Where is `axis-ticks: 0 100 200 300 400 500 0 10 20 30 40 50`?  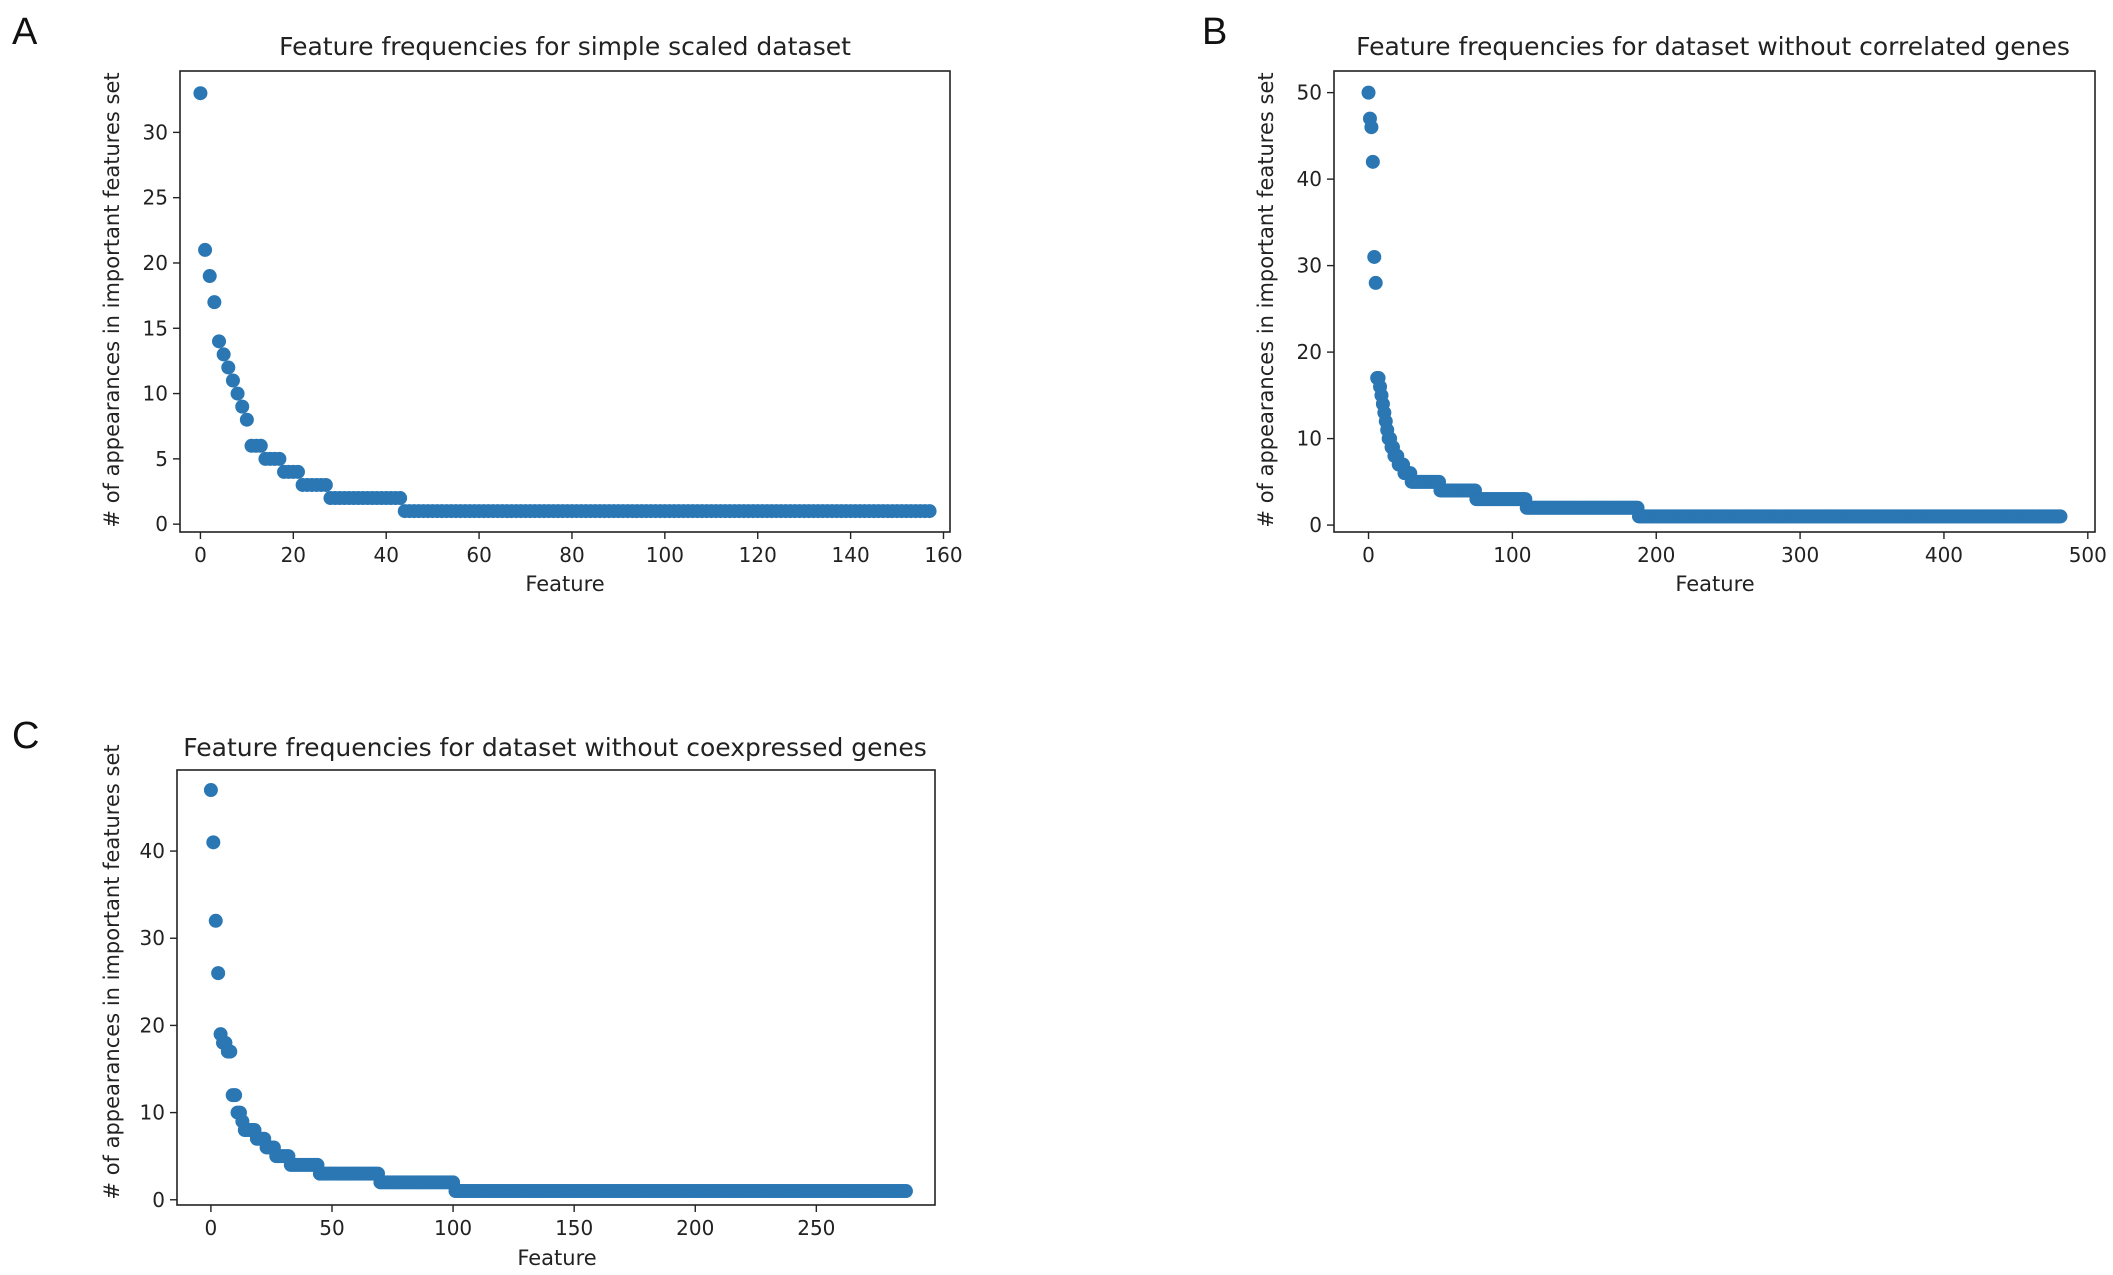
axis-ticks: 0 100 200 300 400 500 0 10 20 30 40 50 is located at coordinates (1702, 324).